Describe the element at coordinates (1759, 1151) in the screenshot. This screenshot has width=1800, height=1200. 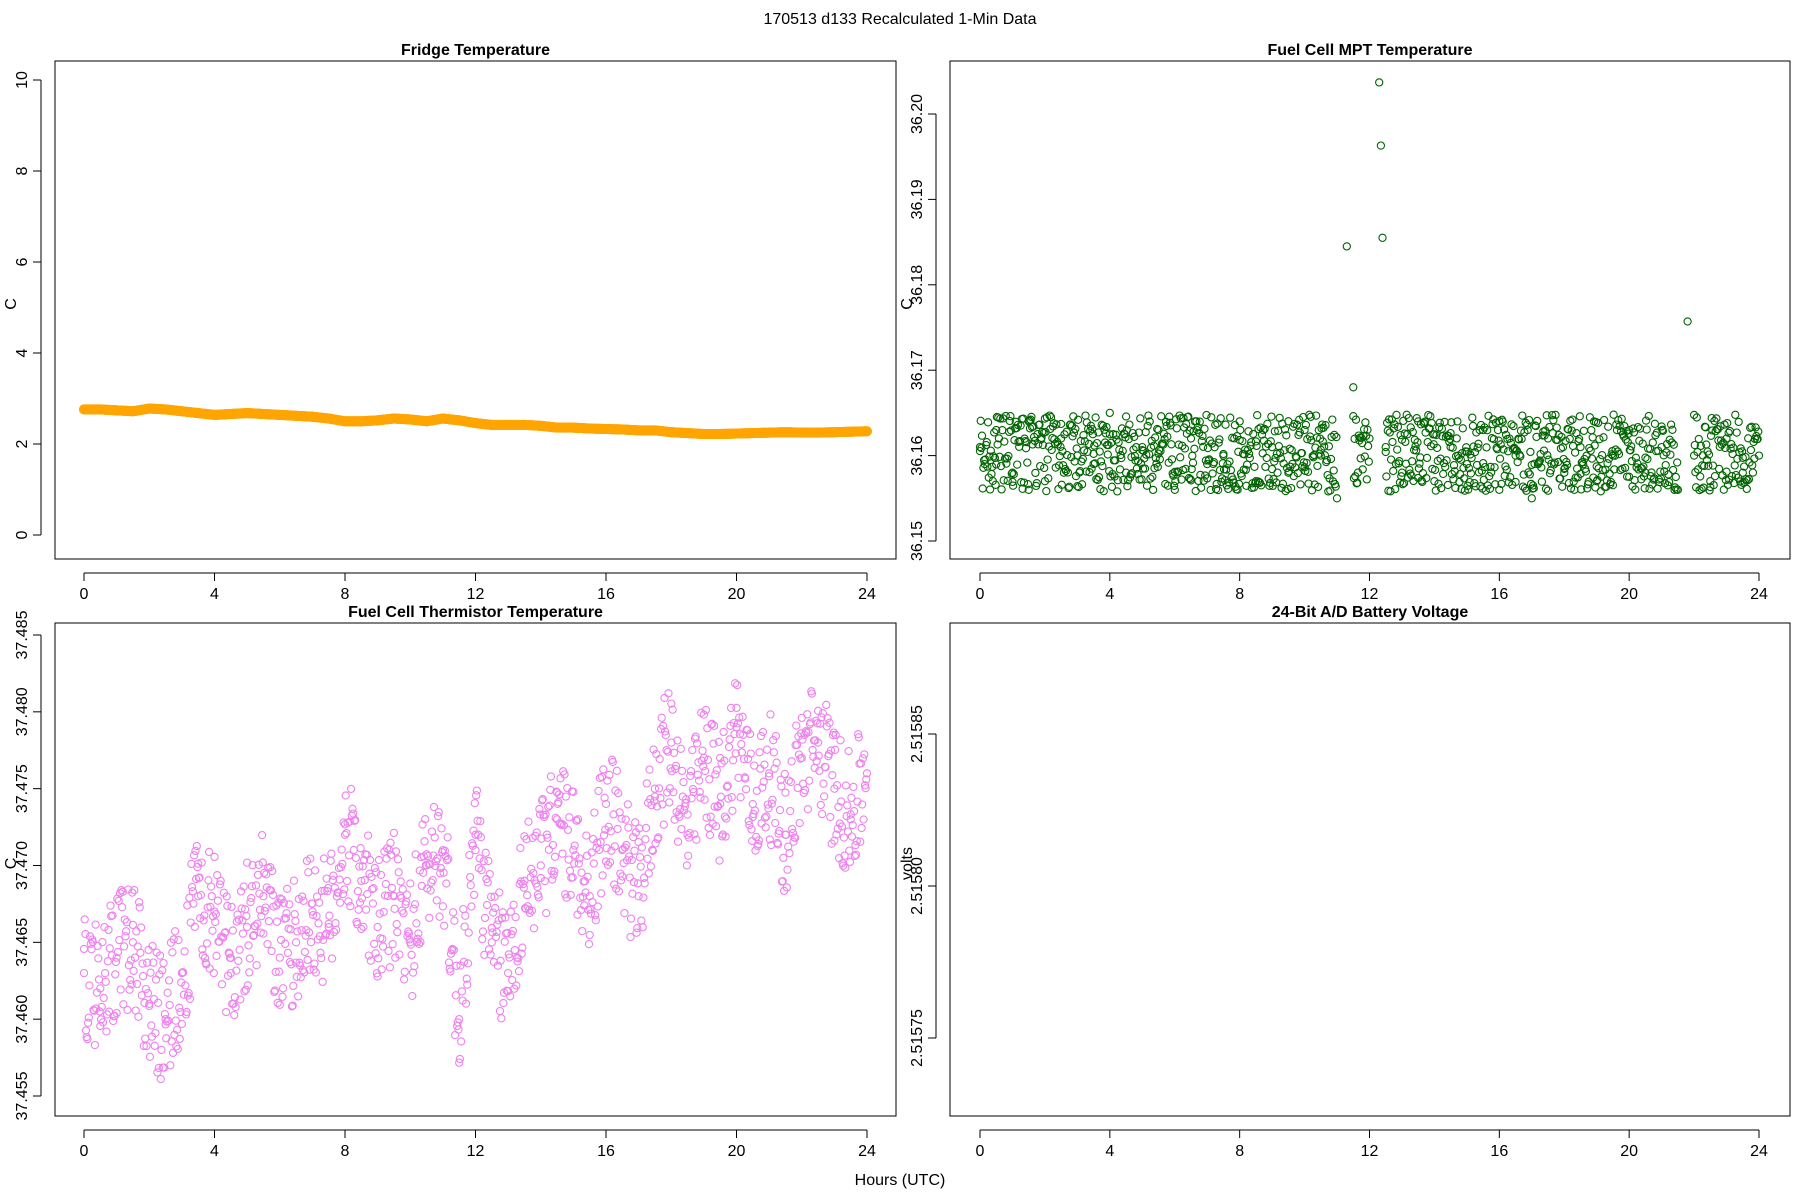
I see `x-tick-label: 24` at that location.